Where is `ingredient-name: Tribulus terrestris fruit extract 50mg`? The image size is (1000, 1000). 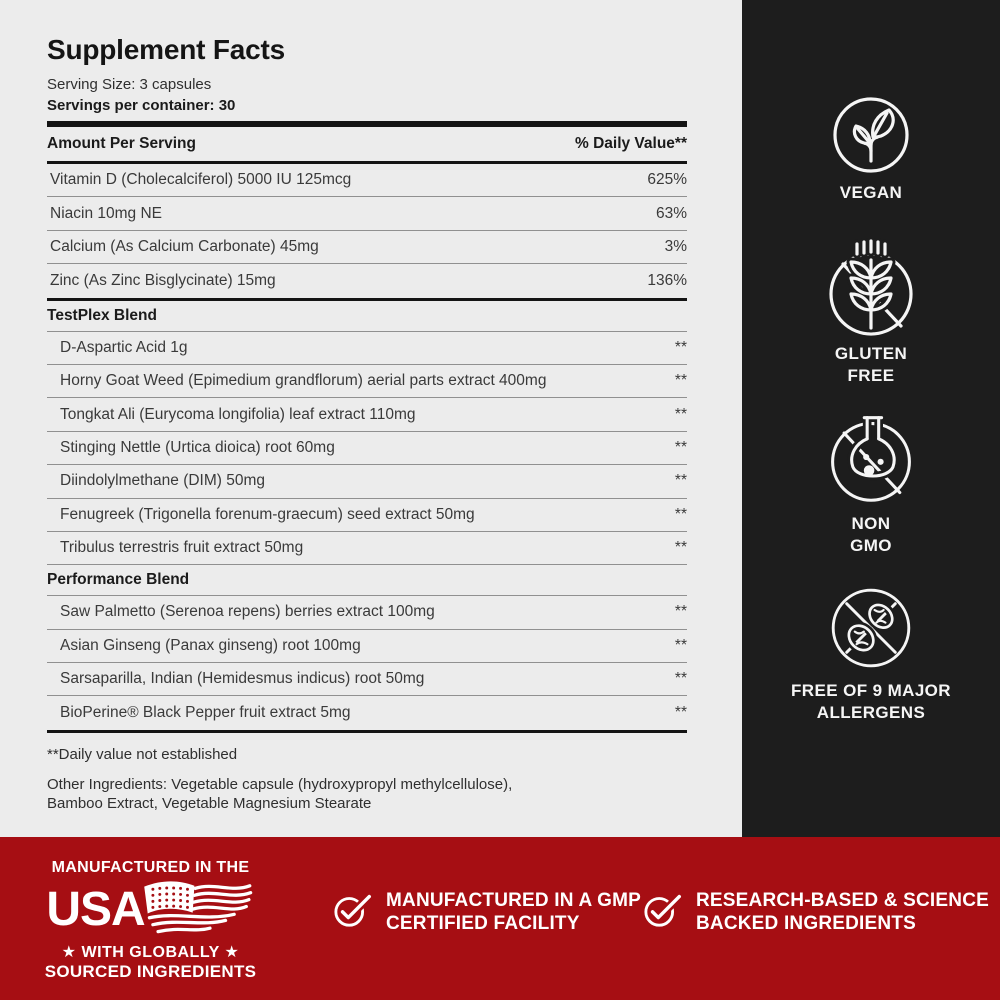
ingredient-name: Tribulus terrestris fruit extract 50mg is located at coordinates (182, 548).